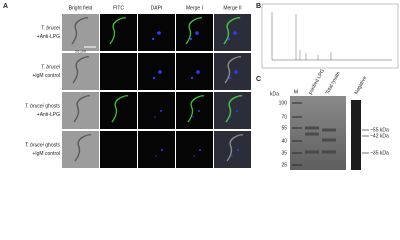 This screenshot has height=240, width=400. I want to click on band-label: ~42 kDa, so click(379, 136).